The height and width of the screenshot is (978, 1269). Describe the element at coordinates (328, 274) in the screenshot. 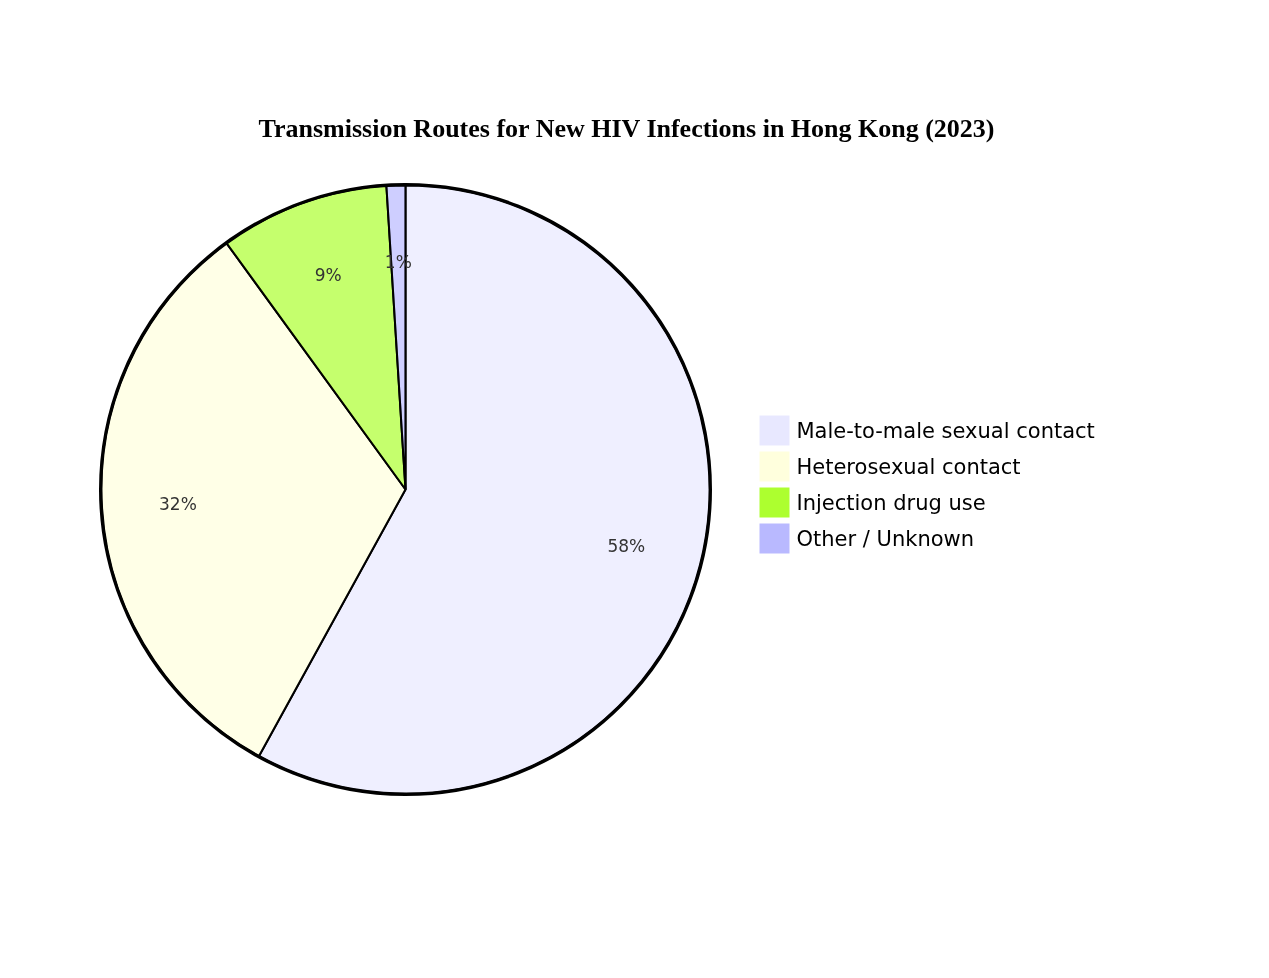

I see `data-label: 9%` at that location.